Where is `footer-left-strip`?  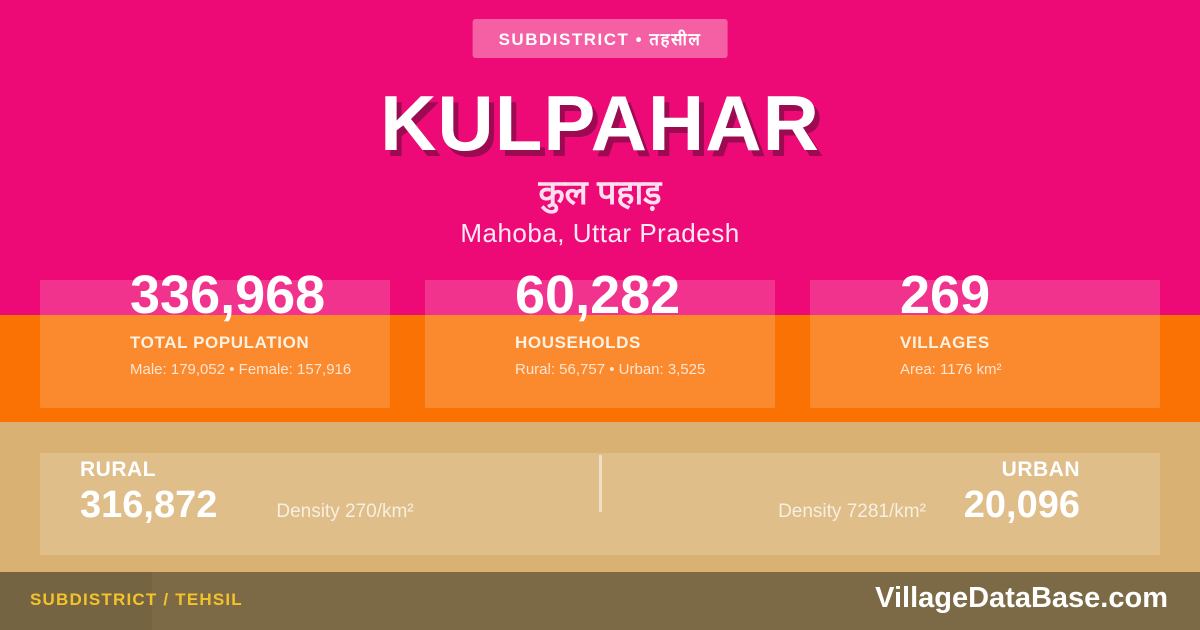
footer-left-strip is located at coordinates (76, 601).